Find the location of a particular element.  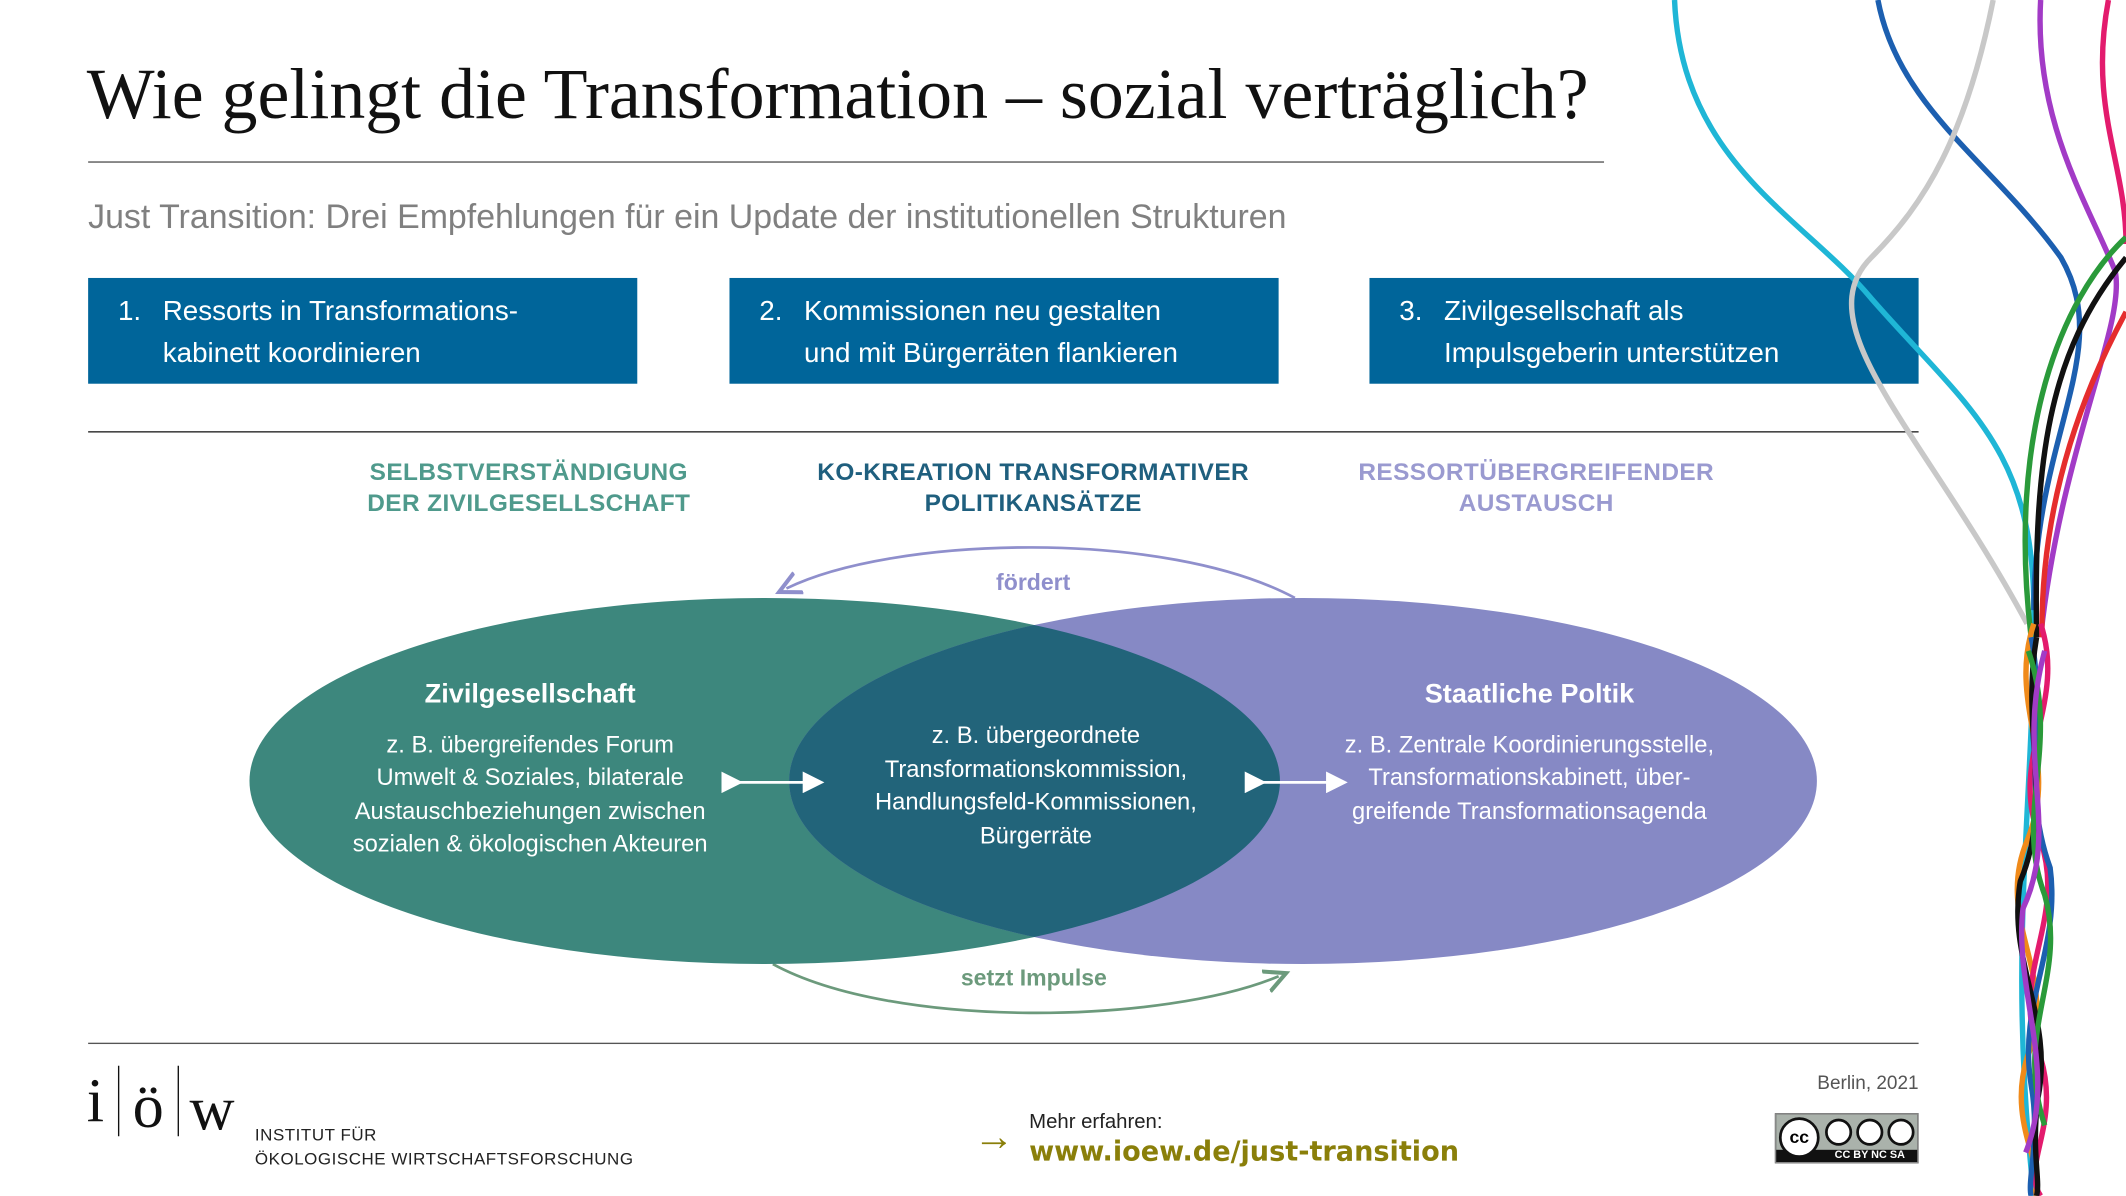

nc-icon is located at coordinates (1870, 1132).